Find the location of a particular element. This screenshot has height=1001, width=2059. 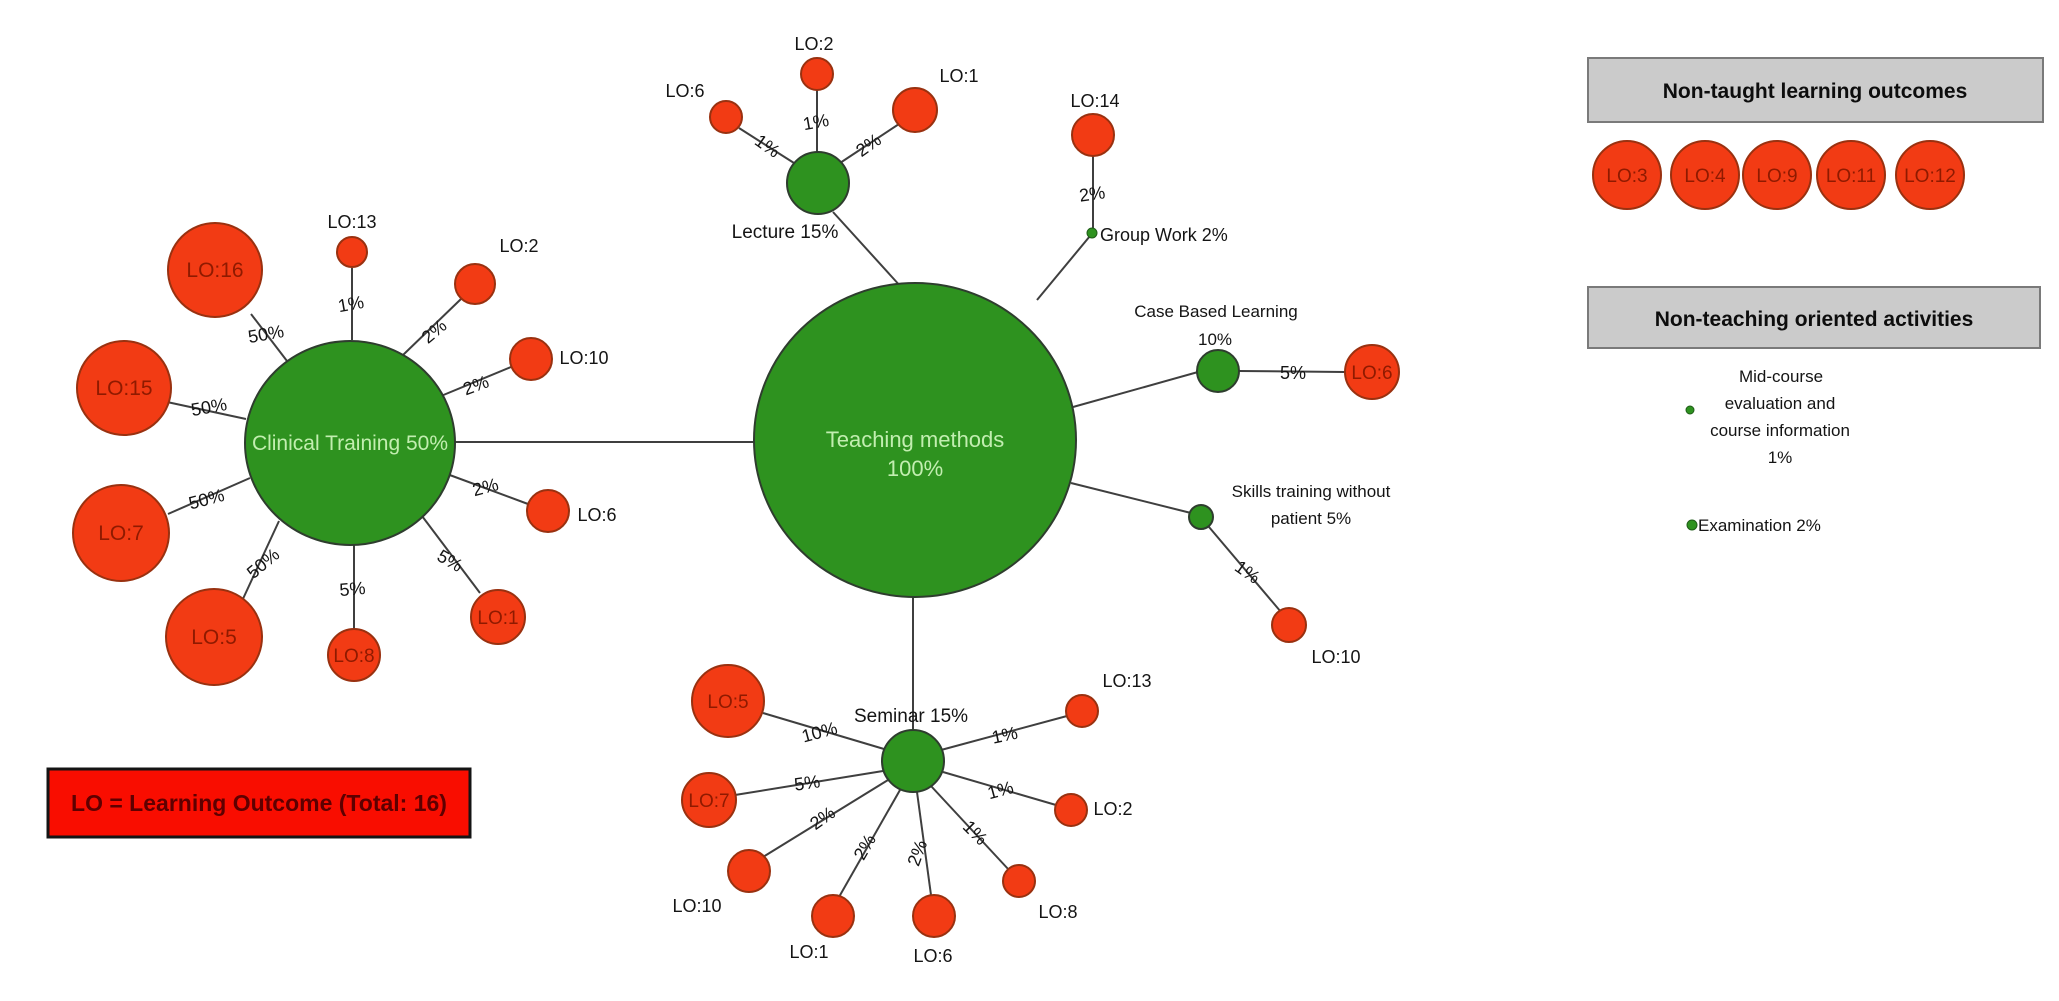

node-clinical-lo8 is located at coordinates (354, 655).